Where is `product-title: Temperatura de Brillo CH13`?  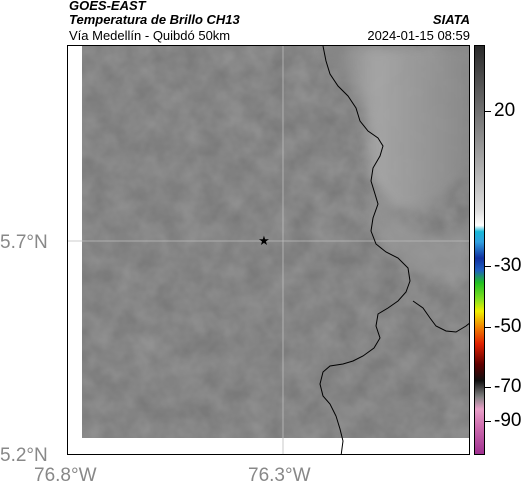 product-title: Temperatura de Brillo CH13 is located at coordinates (154, 19).